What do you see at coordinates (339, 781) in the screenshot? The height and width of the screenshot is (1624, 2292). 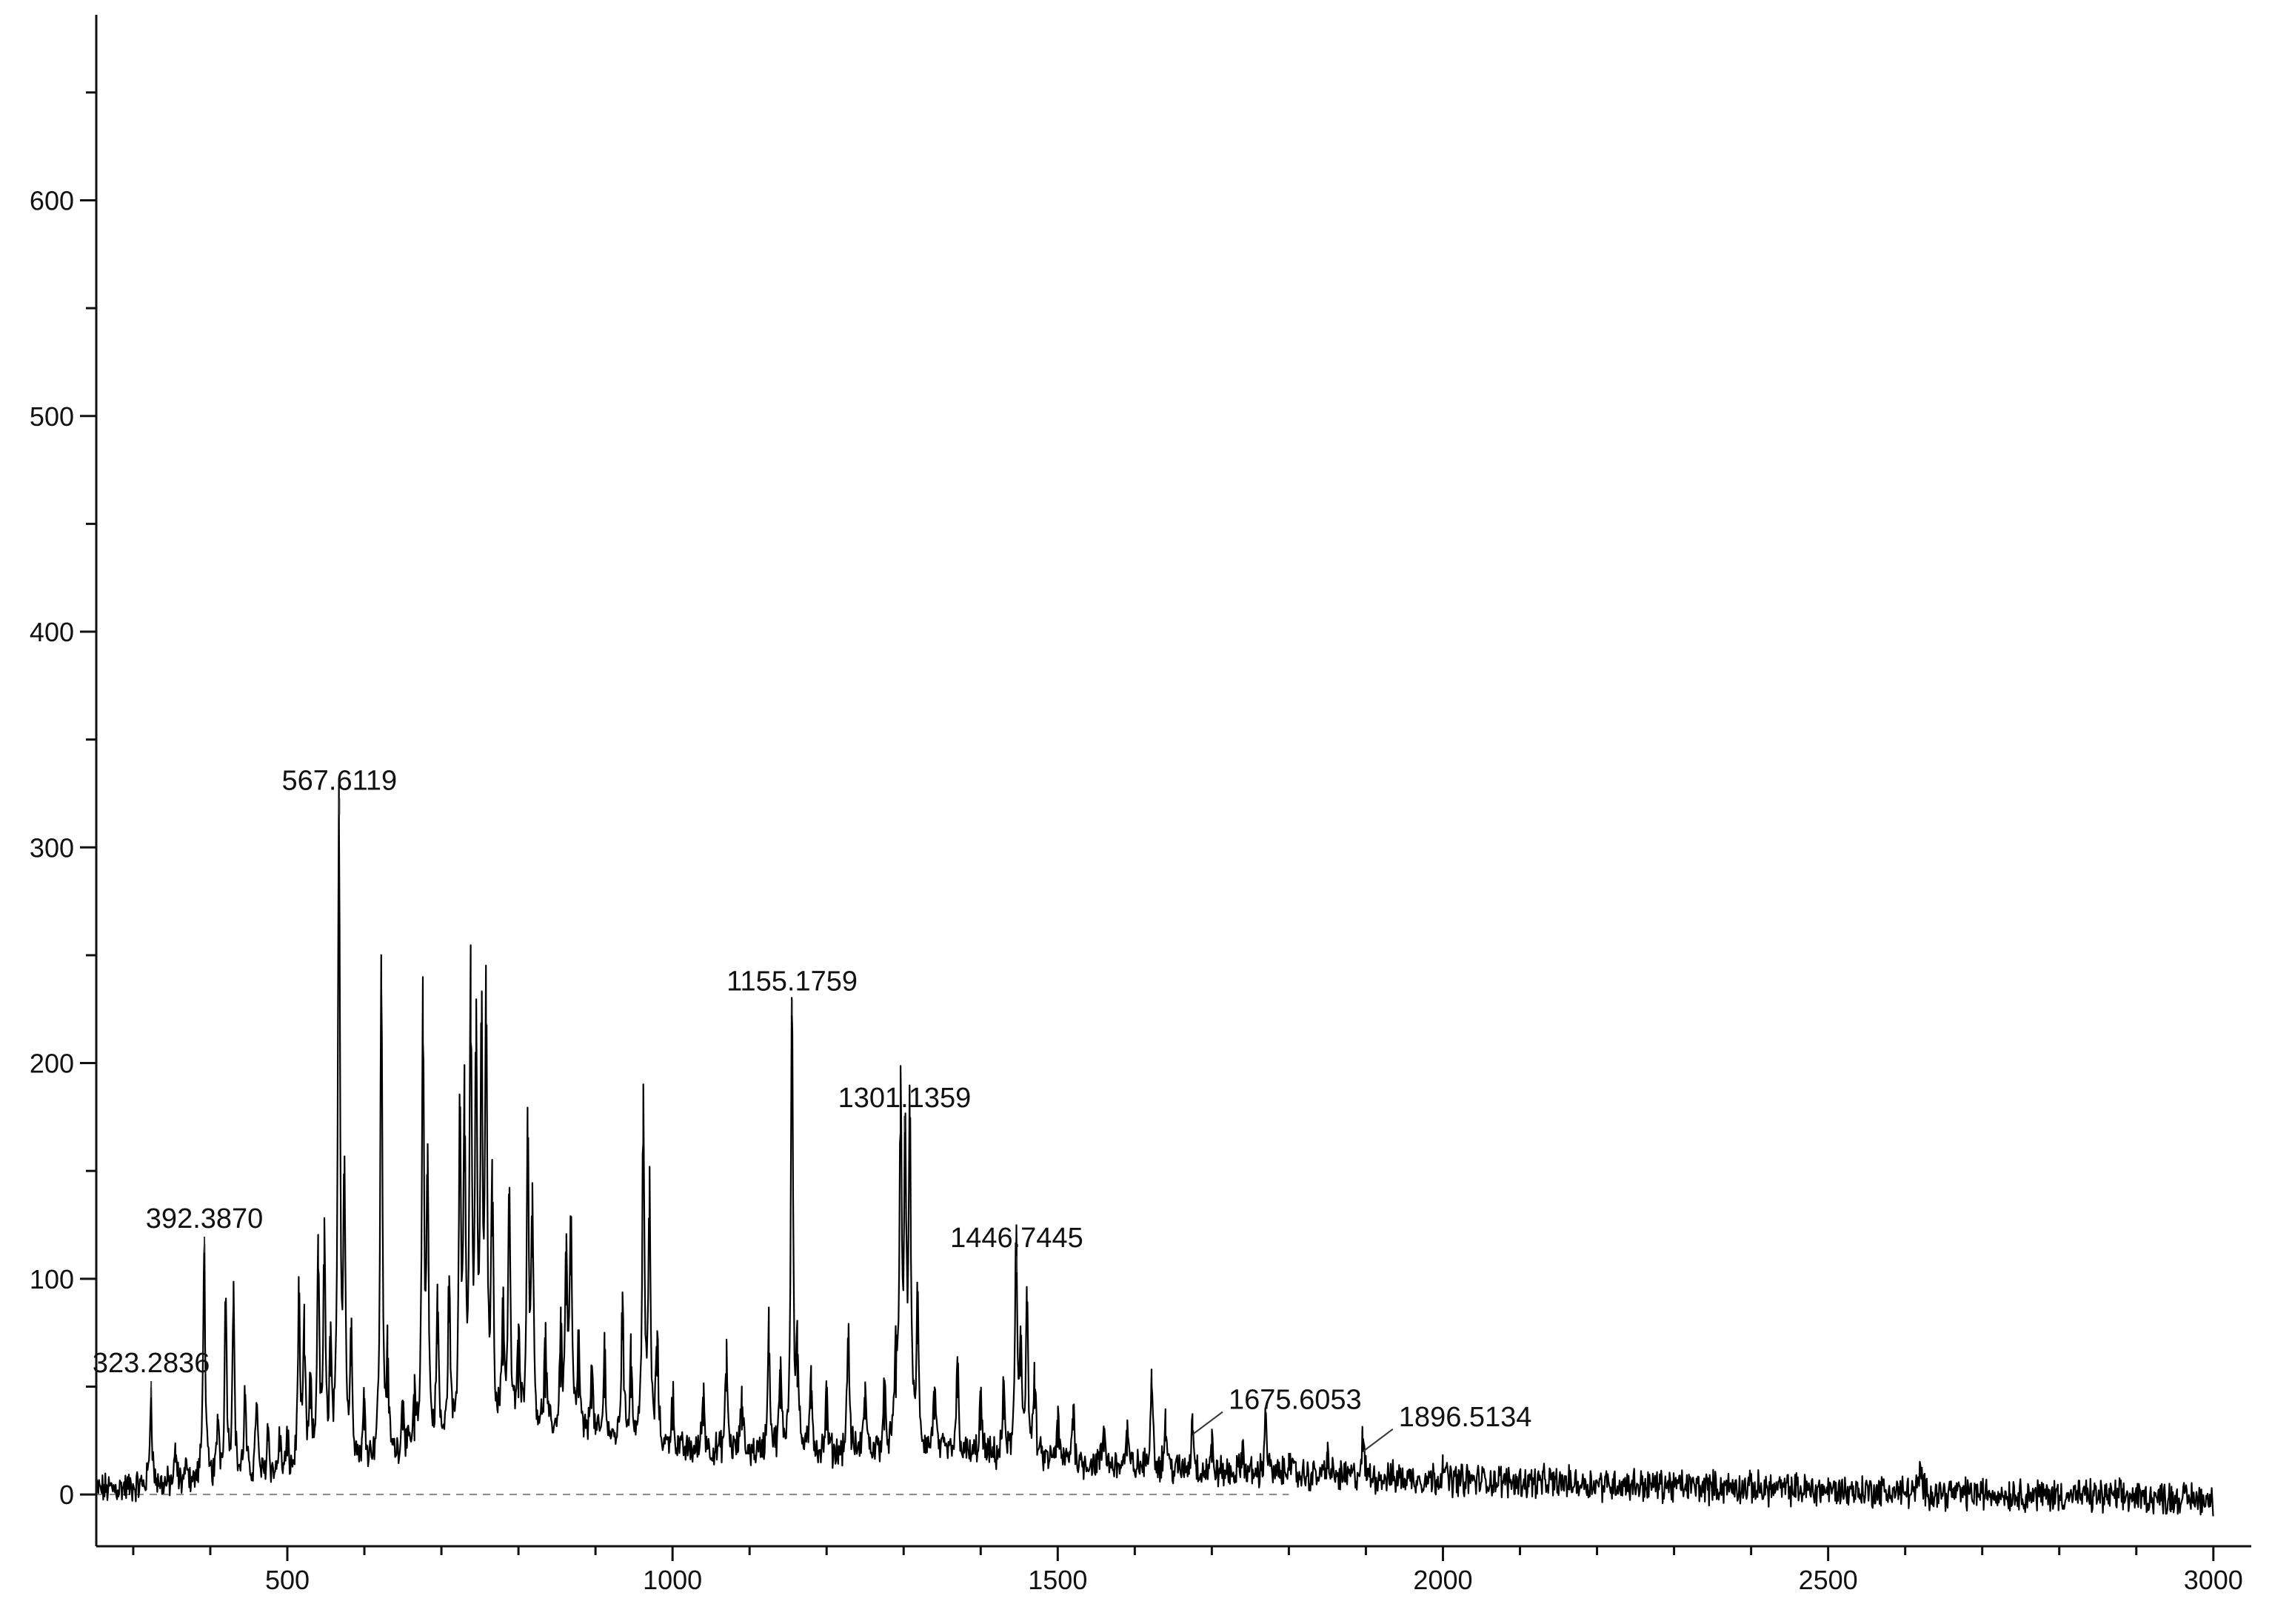 I see `peak-annotation-label: 567.6119` at bounding box center [339, 781].